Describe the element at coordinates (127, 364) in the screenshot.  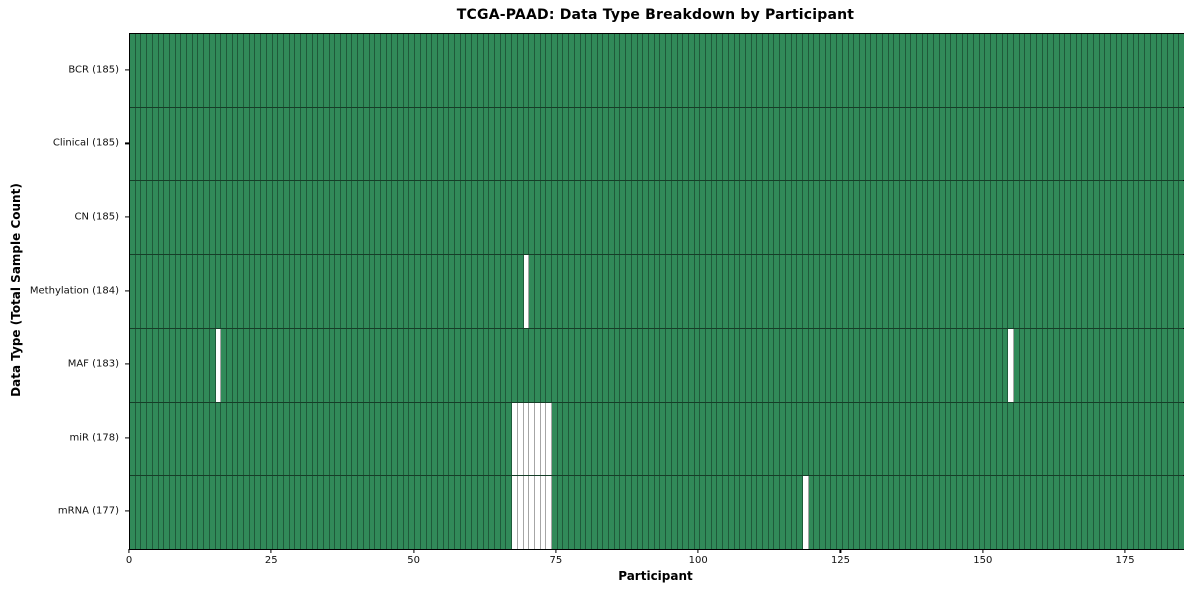
I see `y-tick-mark` at that location.